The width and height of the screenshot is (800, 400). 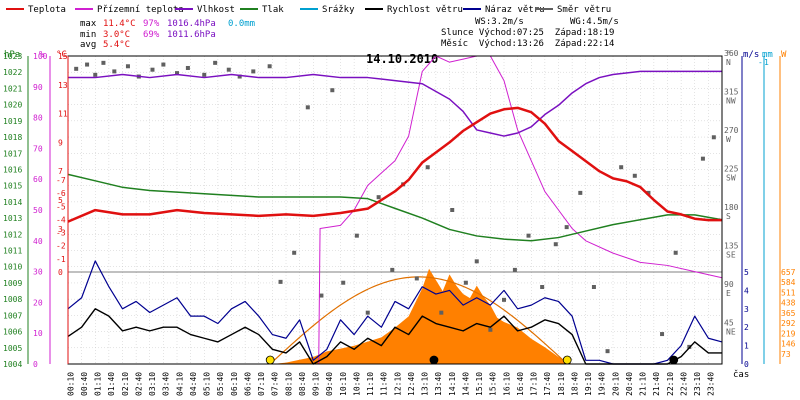 I want to click on solar-tick-label: 584, so click(x=788, y=282).